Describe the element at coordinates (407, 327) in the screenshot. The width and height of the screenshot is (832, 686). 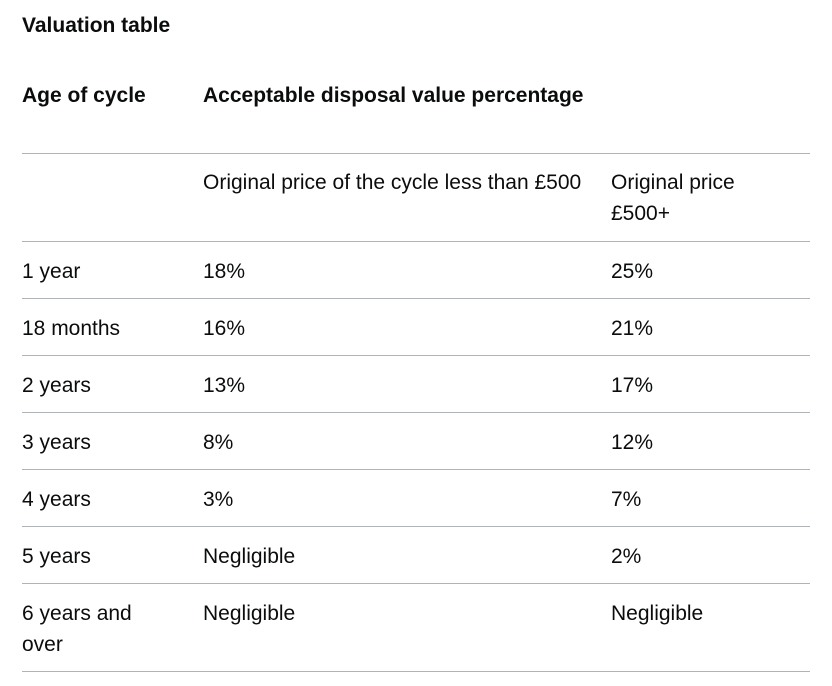
I see `cell-under-500: 16%` at that location.